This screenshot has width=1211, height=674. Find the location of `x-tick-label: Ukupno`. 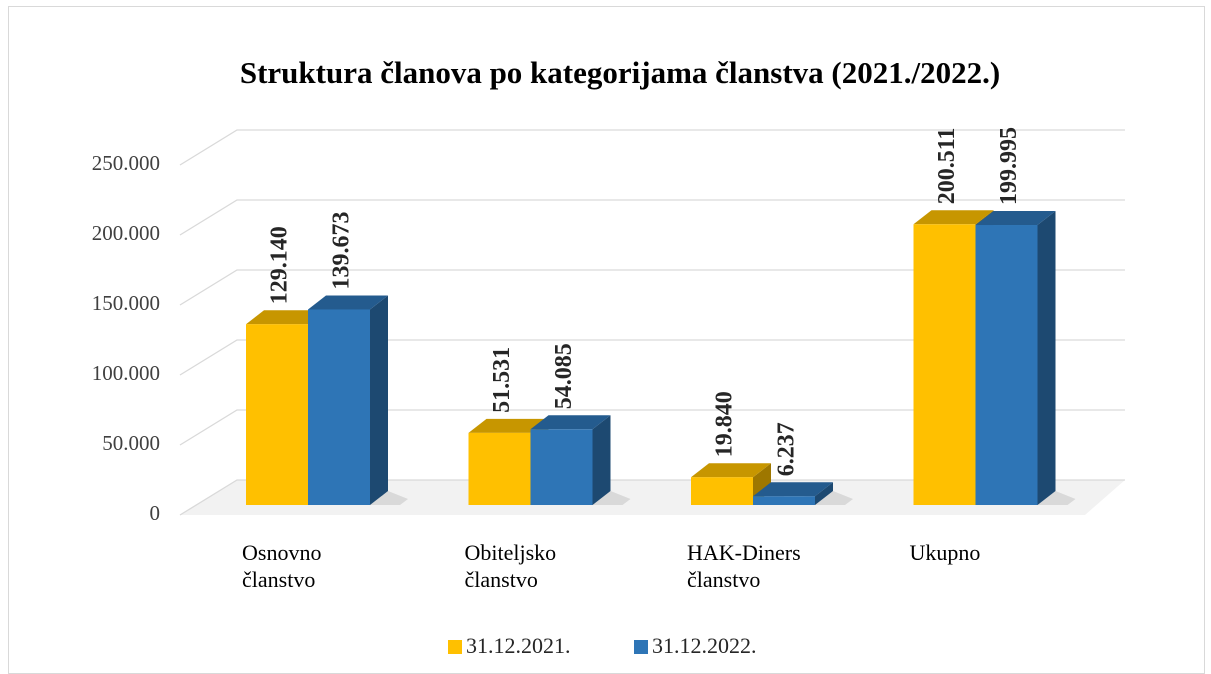

x-tick-label: Ukupno is located at coordinates (945, 552).